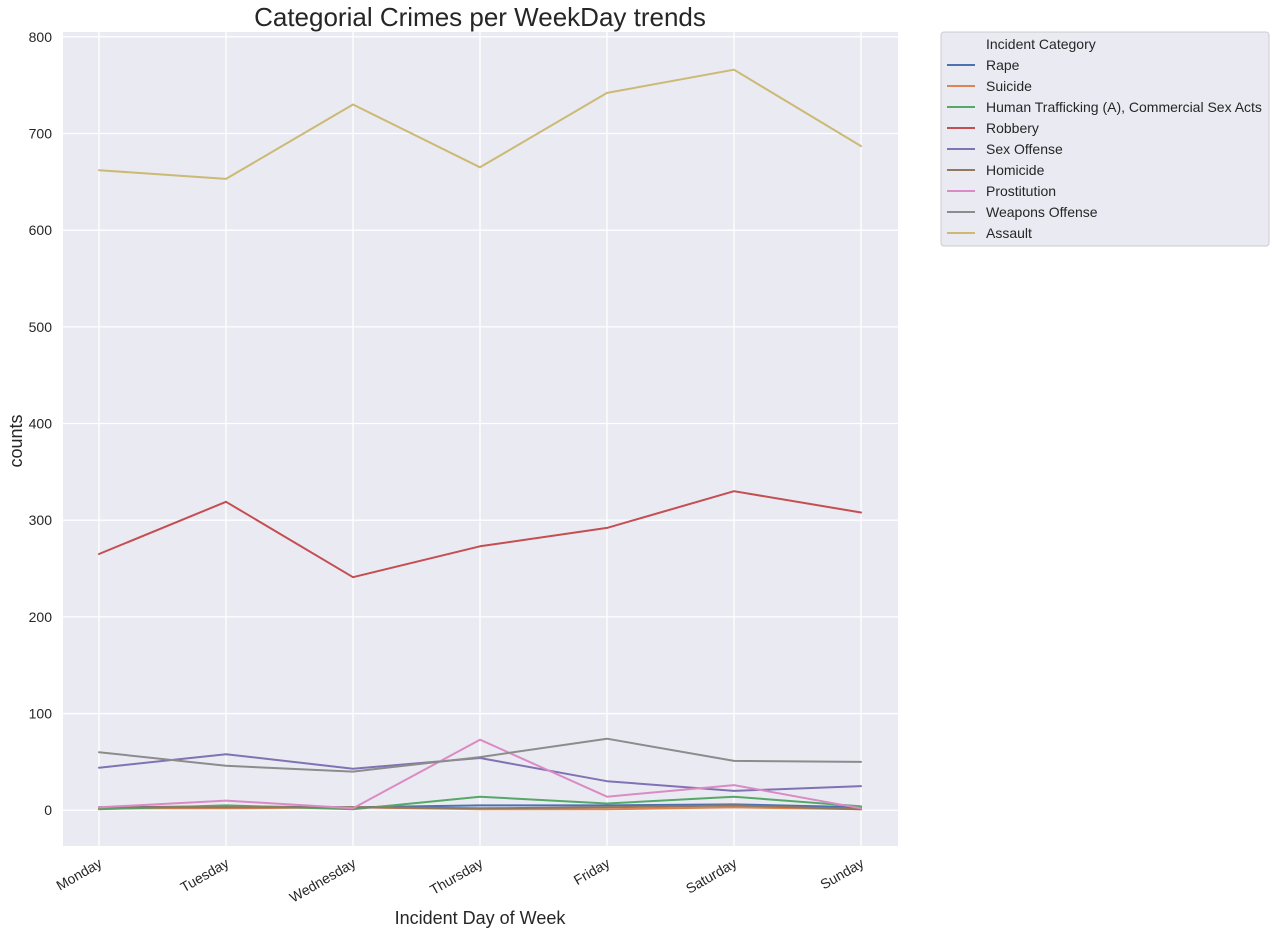  Describe the element at coordinates (1041, 44) in the screenshot. I see `legend-title: Incident Category` at that location.